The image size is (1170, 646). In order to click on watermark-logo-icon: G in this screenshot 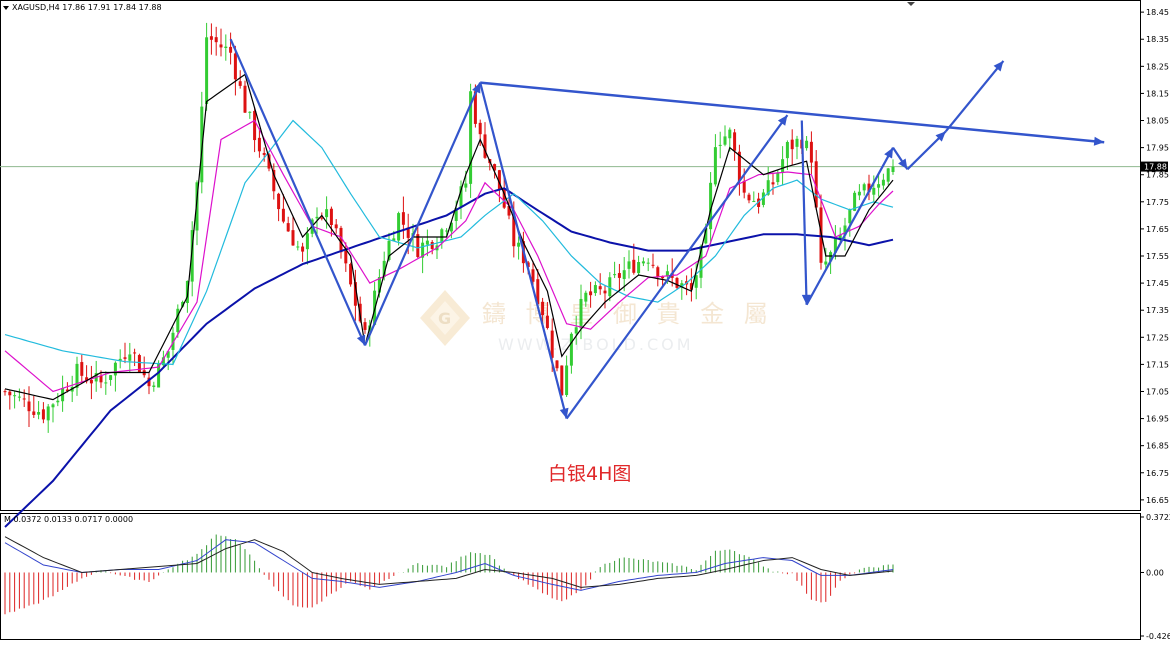, I will do `click(445, 318)`.